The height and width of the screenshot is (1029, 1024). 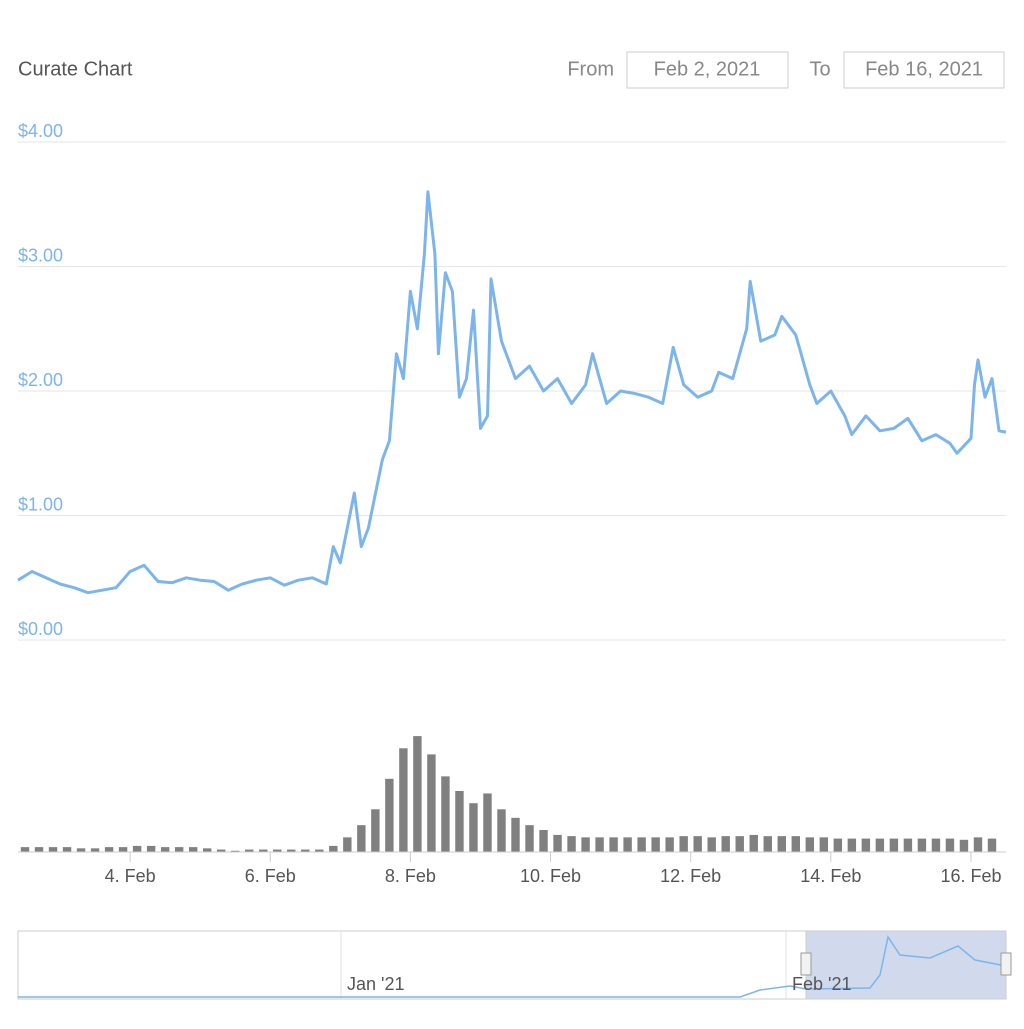 What do you see at coordinates (690, 876) in the screenshot?
I see `x-tick-label: 12. Feb` at bounding box center [690, 876].